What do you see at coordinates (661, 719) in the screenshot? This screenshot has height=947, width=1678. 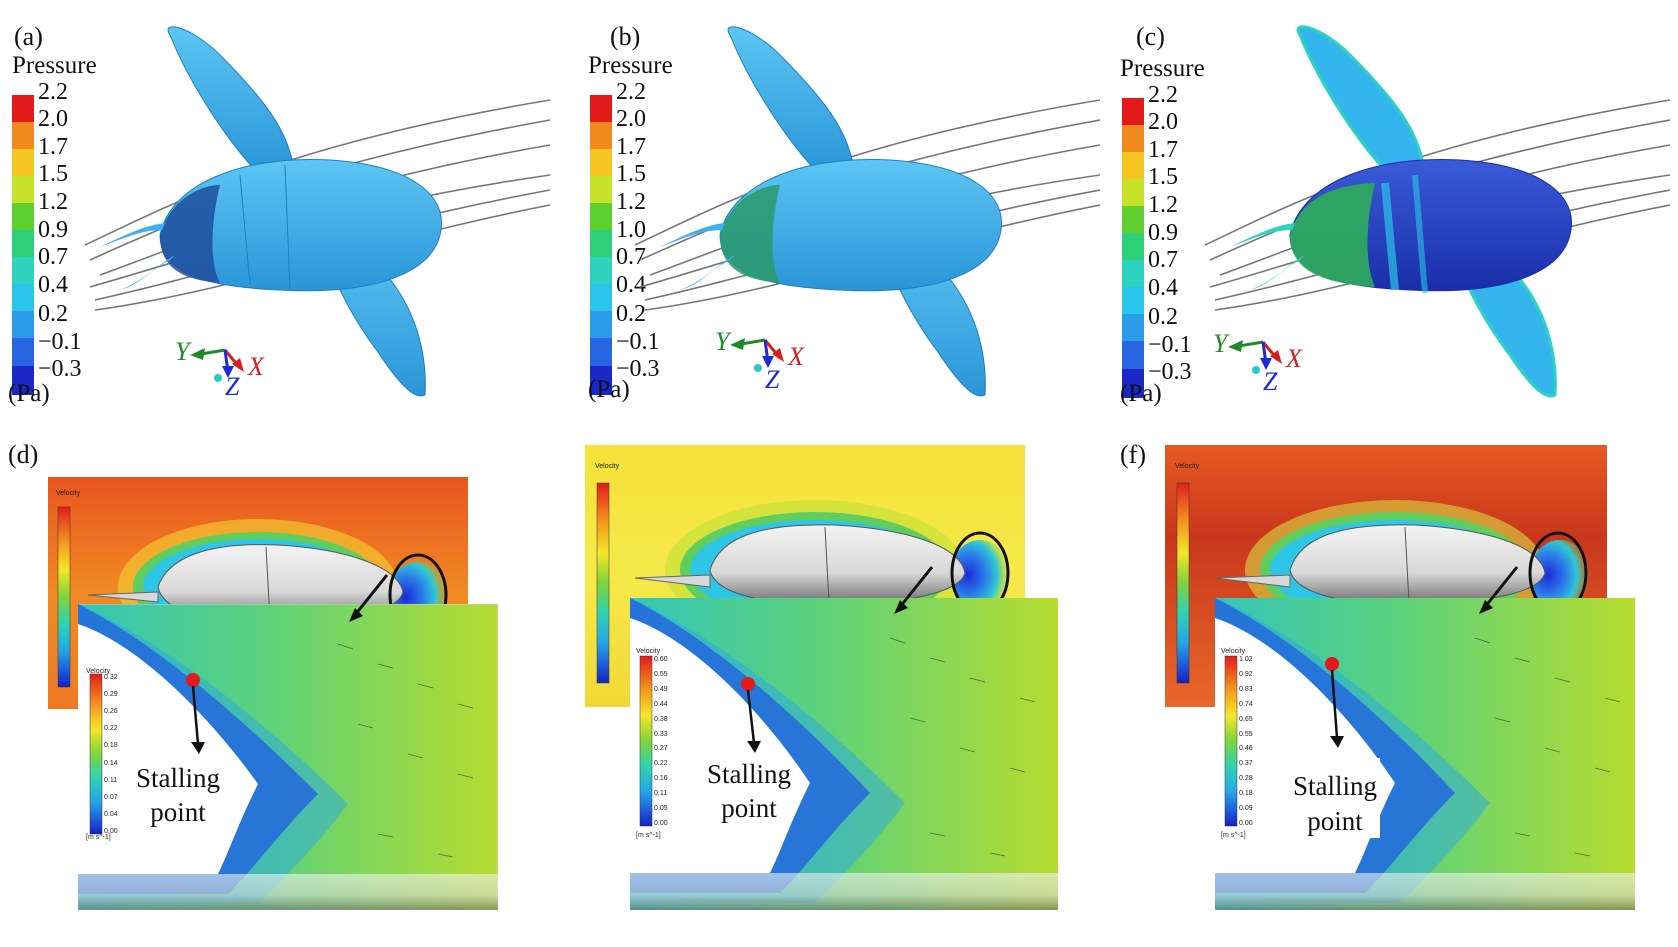 I see `velocity-legend-tick: 0.38` at bounding box center [661, 719].